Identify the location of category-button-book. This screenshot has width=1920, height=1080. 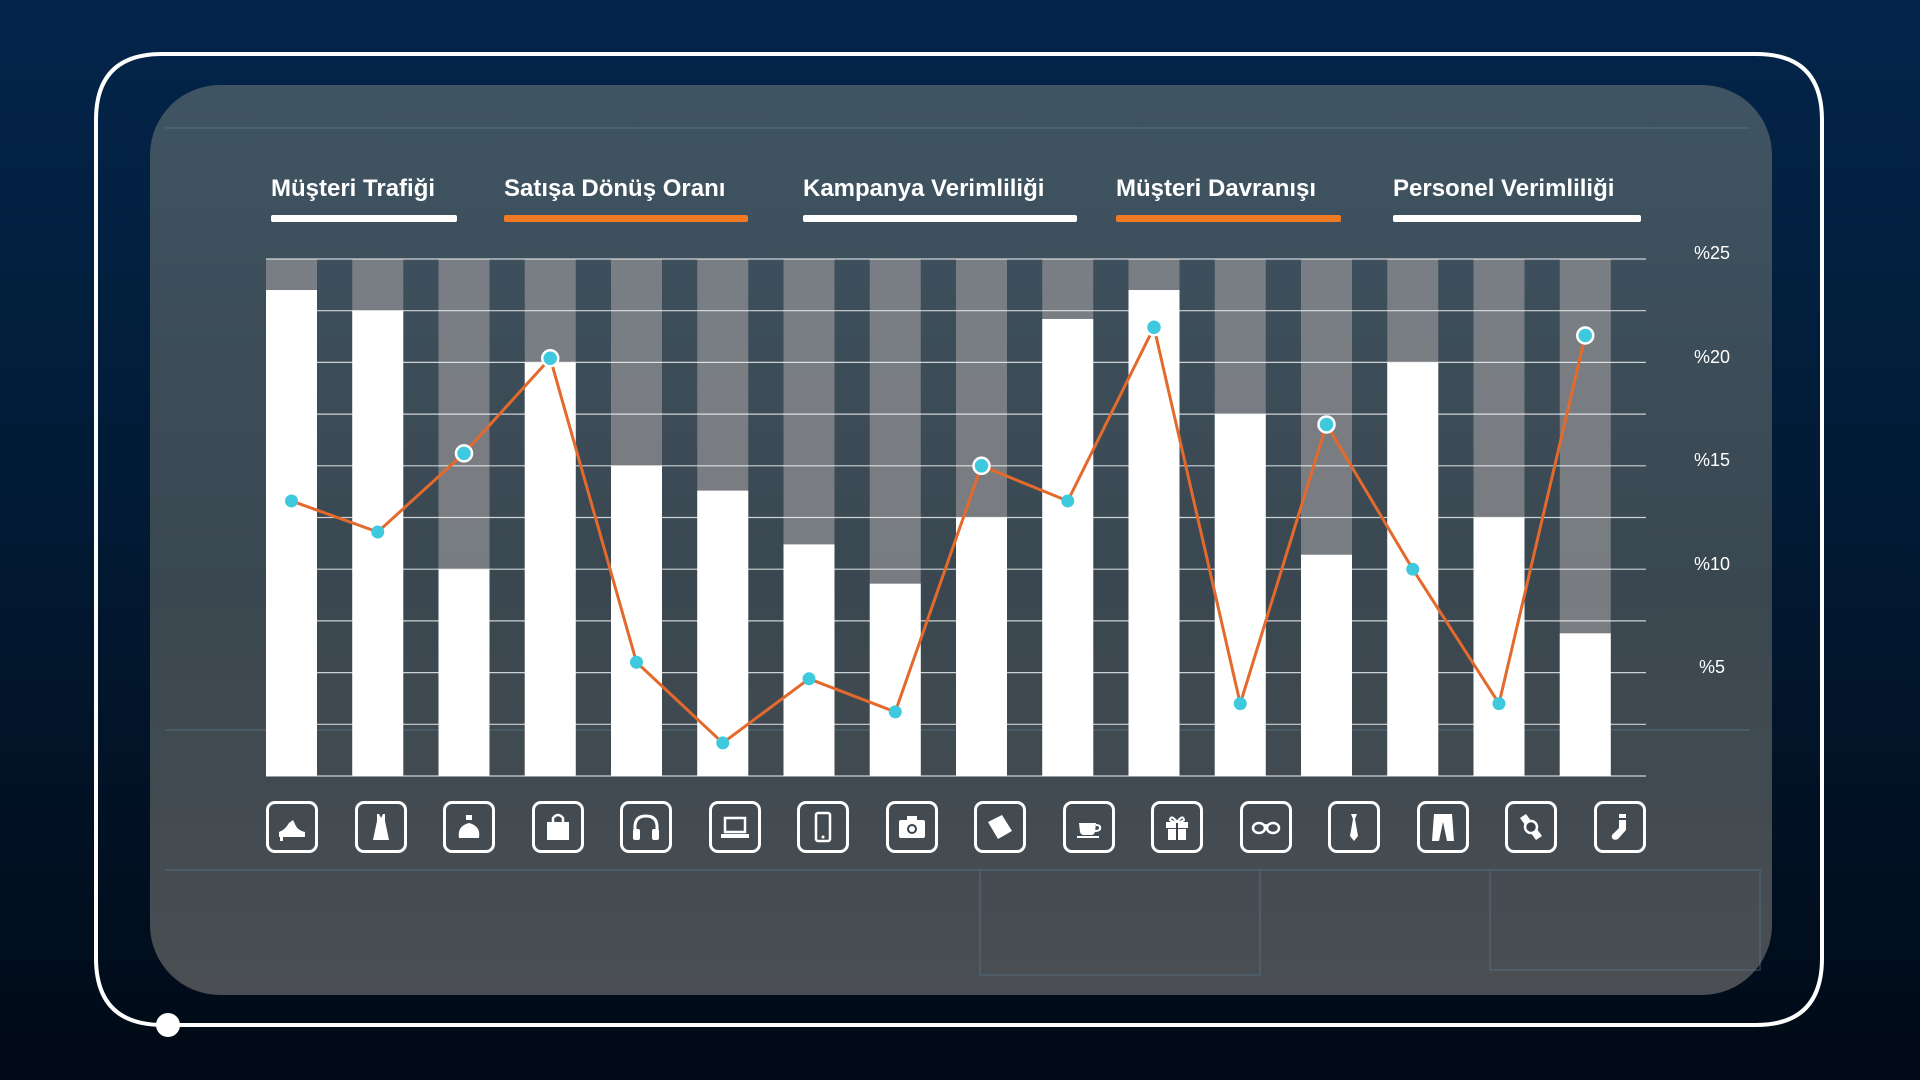
(1000, 827).